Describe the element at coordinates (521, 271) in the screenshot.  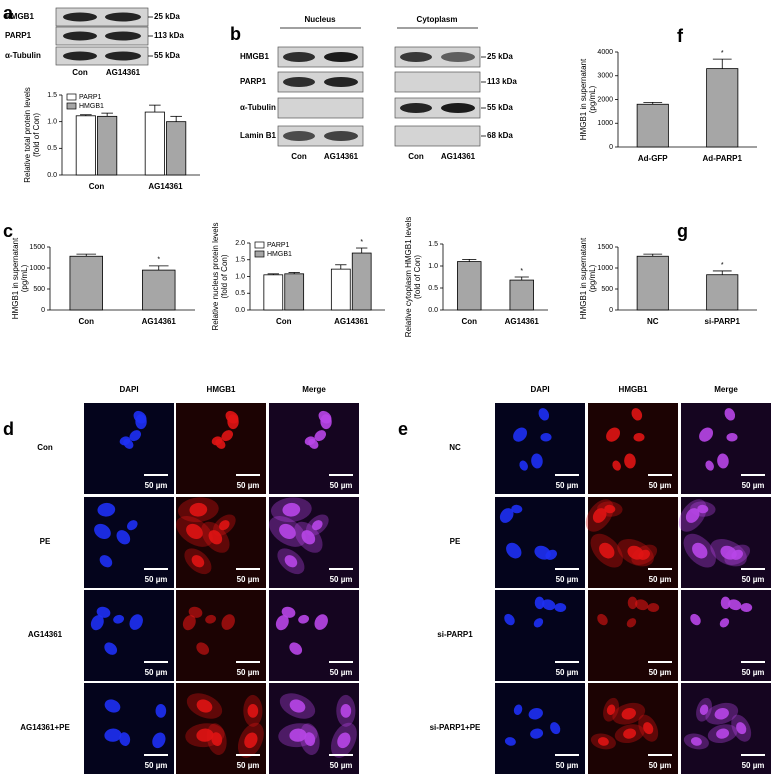
I see `significance-mark: *` at that location.